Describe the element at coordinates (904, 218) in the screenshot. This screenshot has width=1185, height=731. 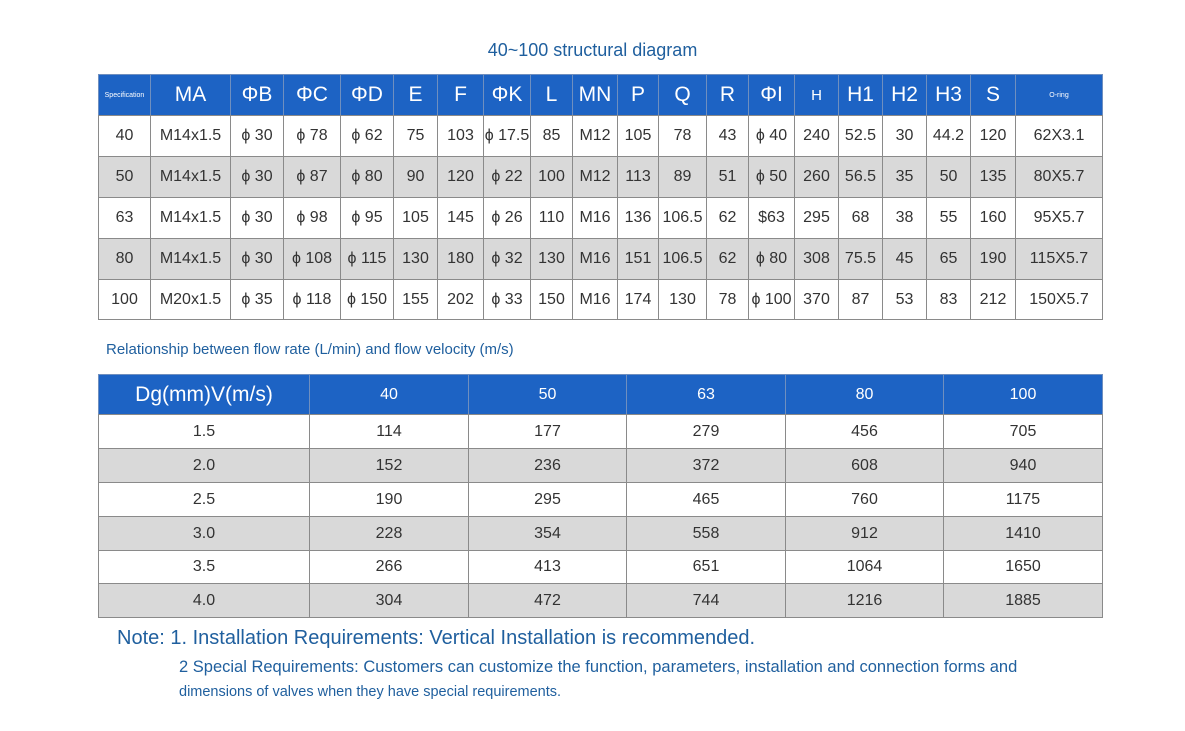
I see `table-cell: 38` at that location.